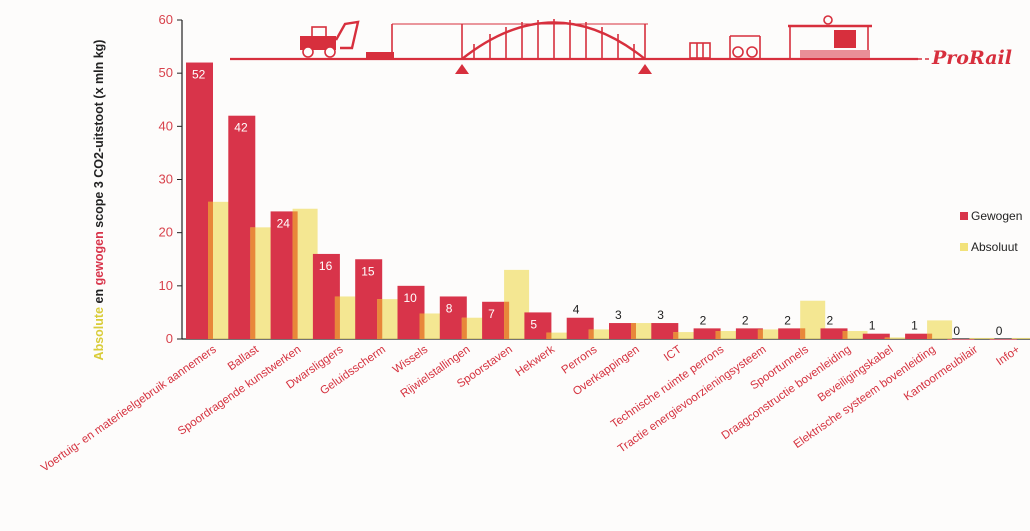 This screenshot has height=531, width=1030. What do you see at coordinates (129, 408) in the screenshot?
I see `x-category-label: Voertuig- en materieelgebruik aannemers` at bounding box center [129, 408].